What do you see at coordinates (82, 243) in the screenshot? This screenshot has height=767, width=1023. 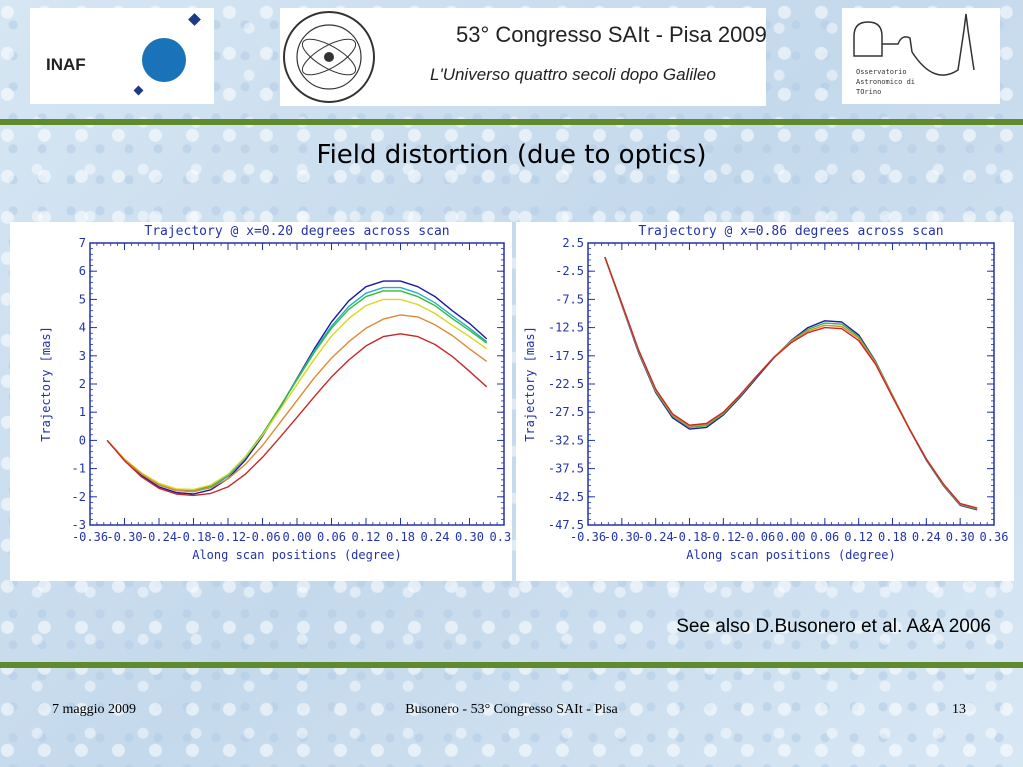 I see `y-tick-label: 7` at bounding box center [82, 243].